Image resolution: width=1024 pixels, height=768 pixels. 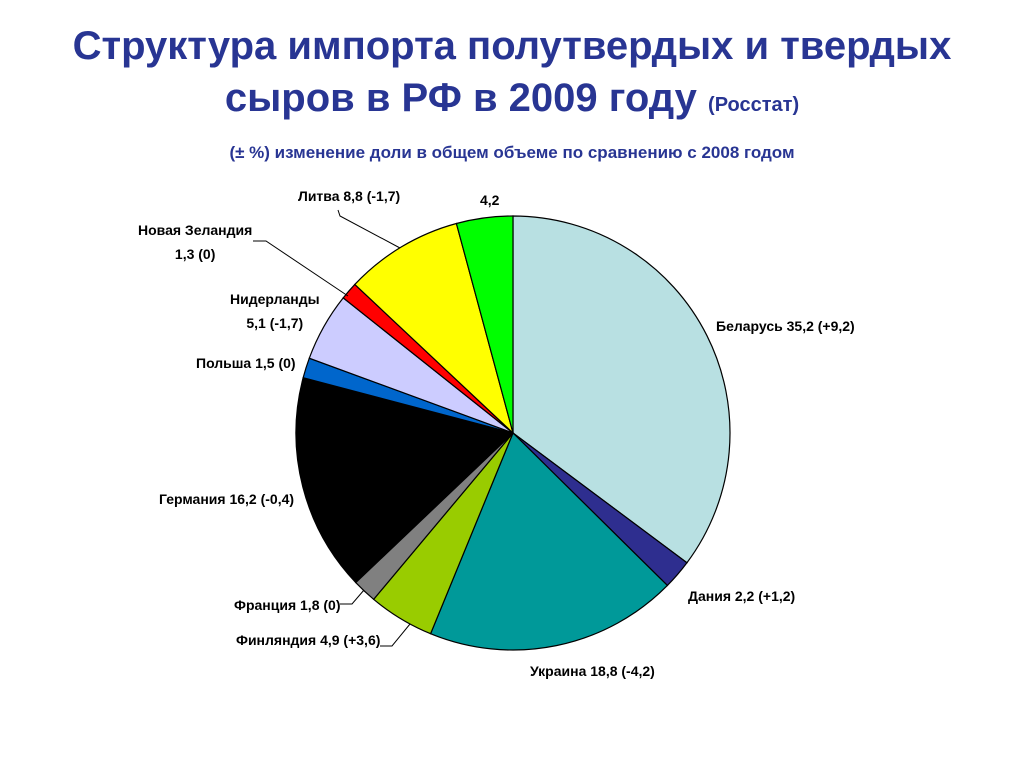 I want to click on slice-label-line-1: Нидерланды, so click(x=275, y=299).